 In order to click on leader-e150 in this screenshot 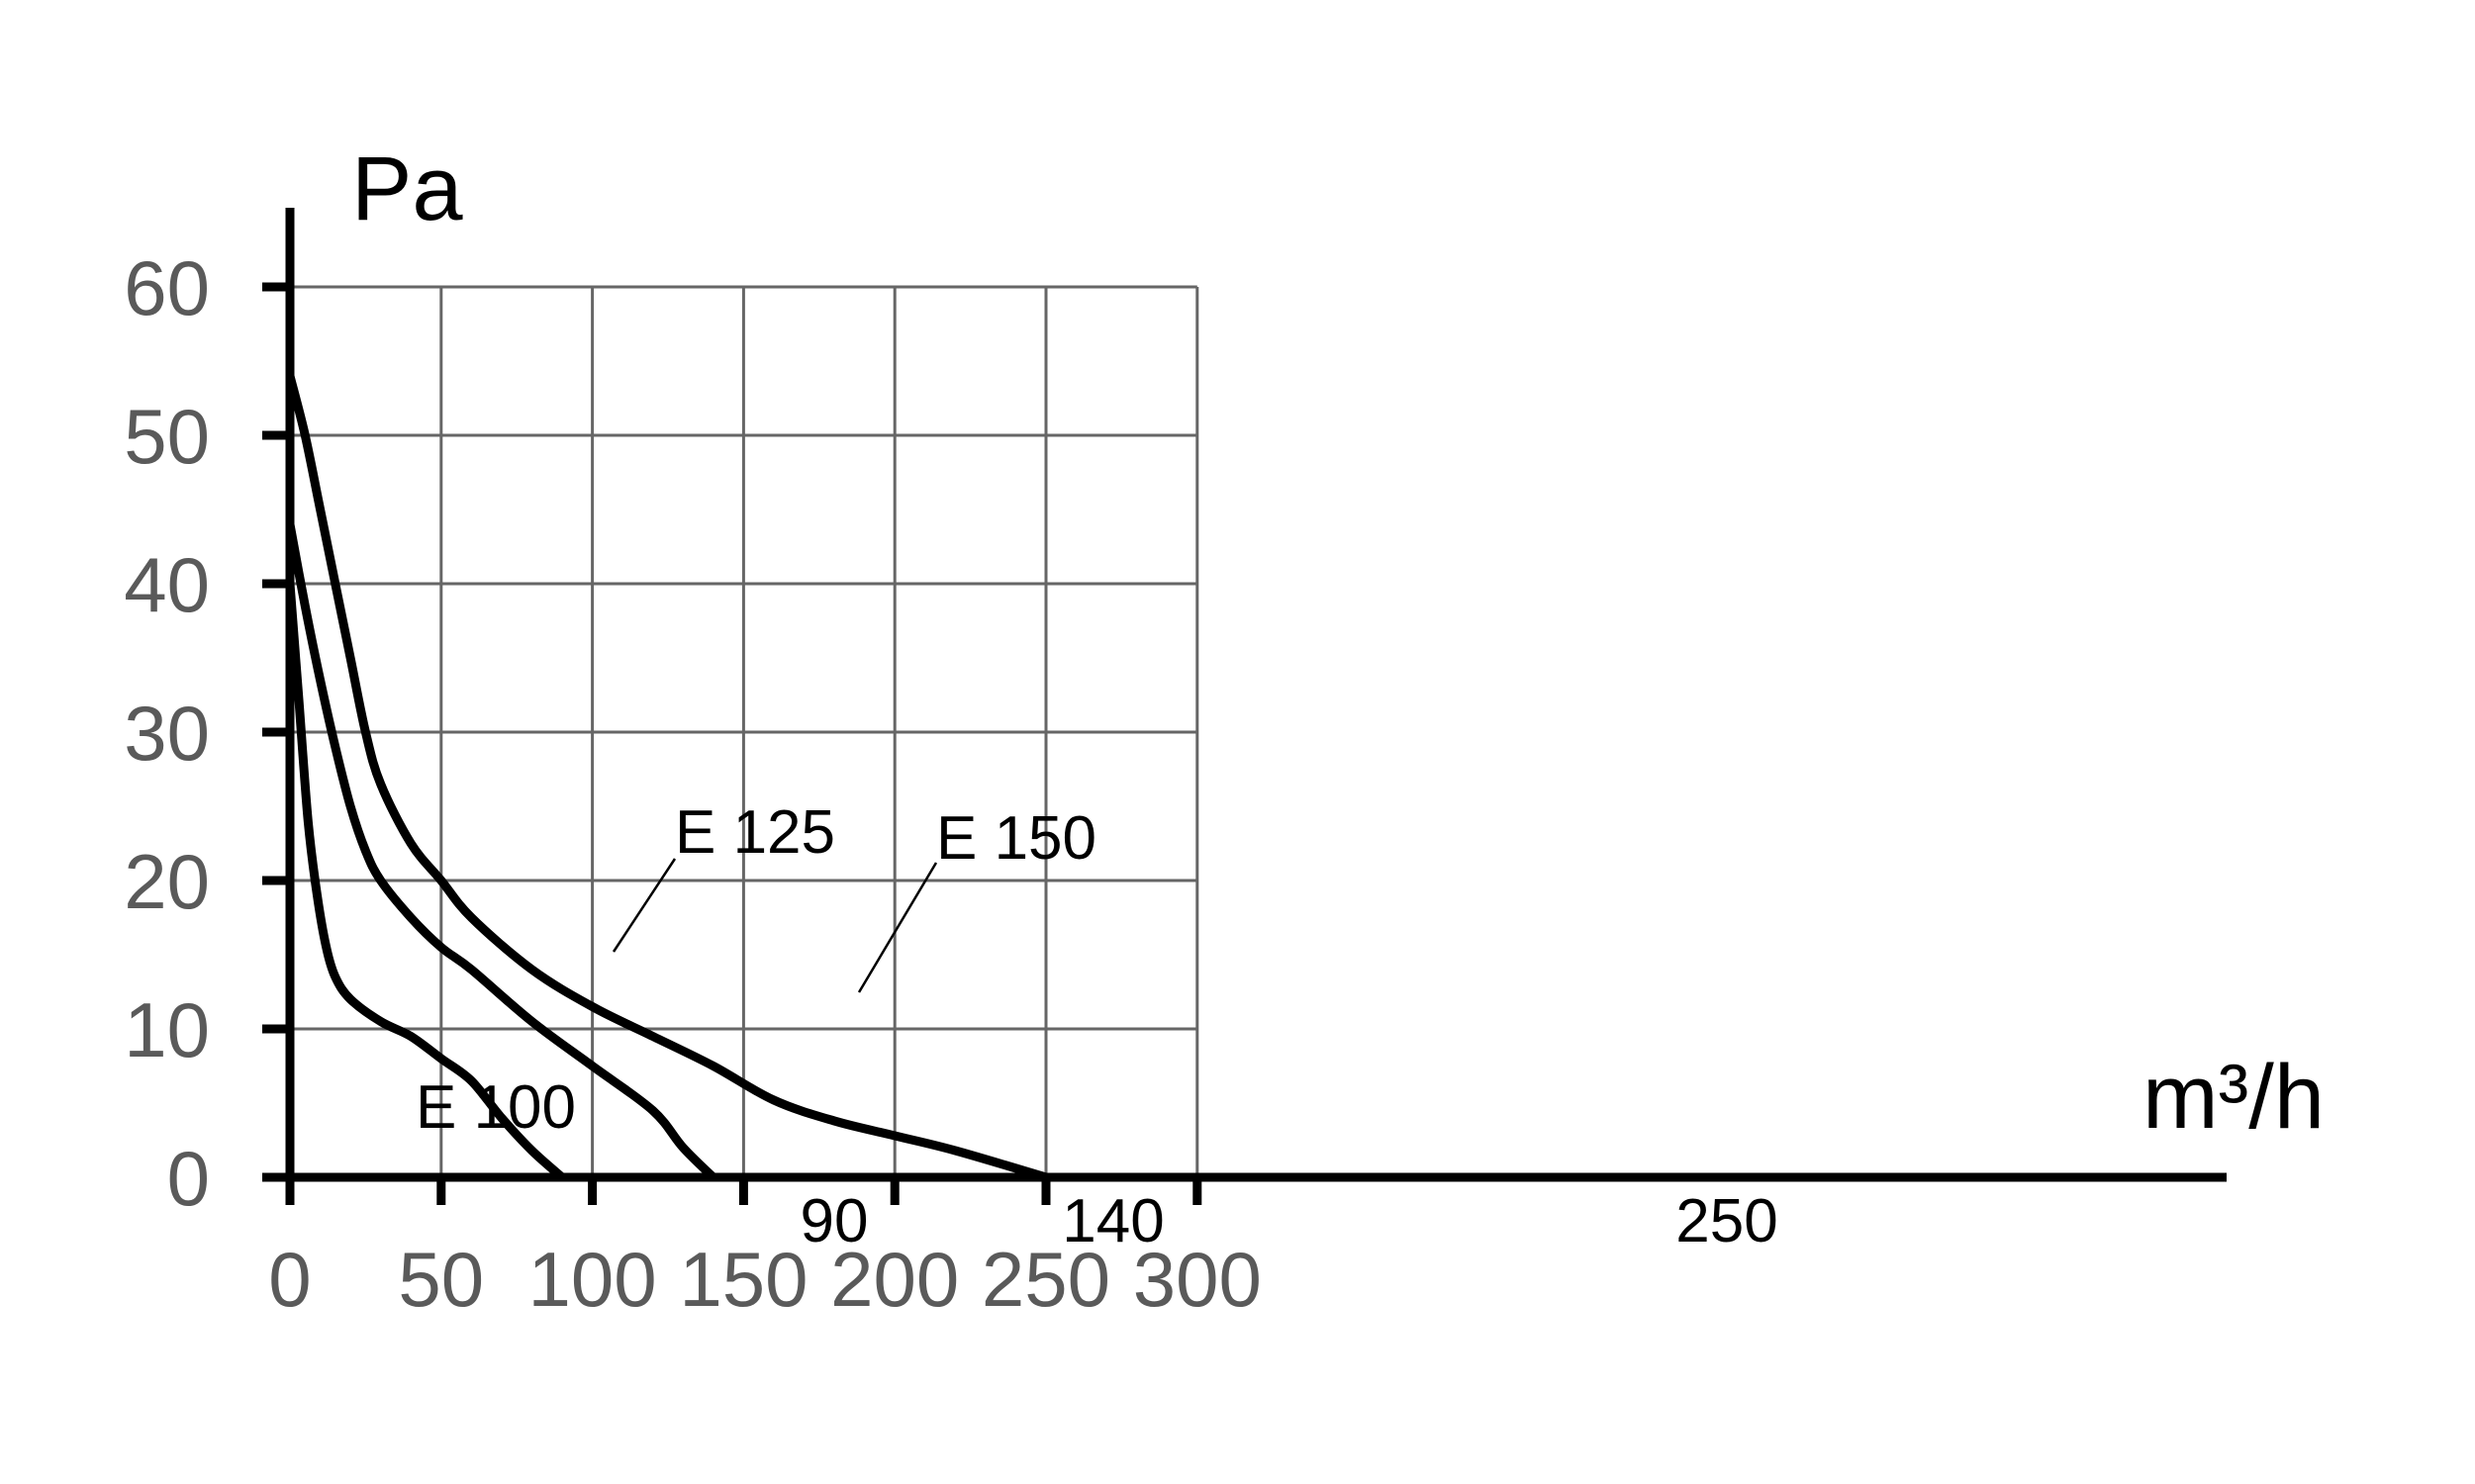, I will do `click(898, 927)`.